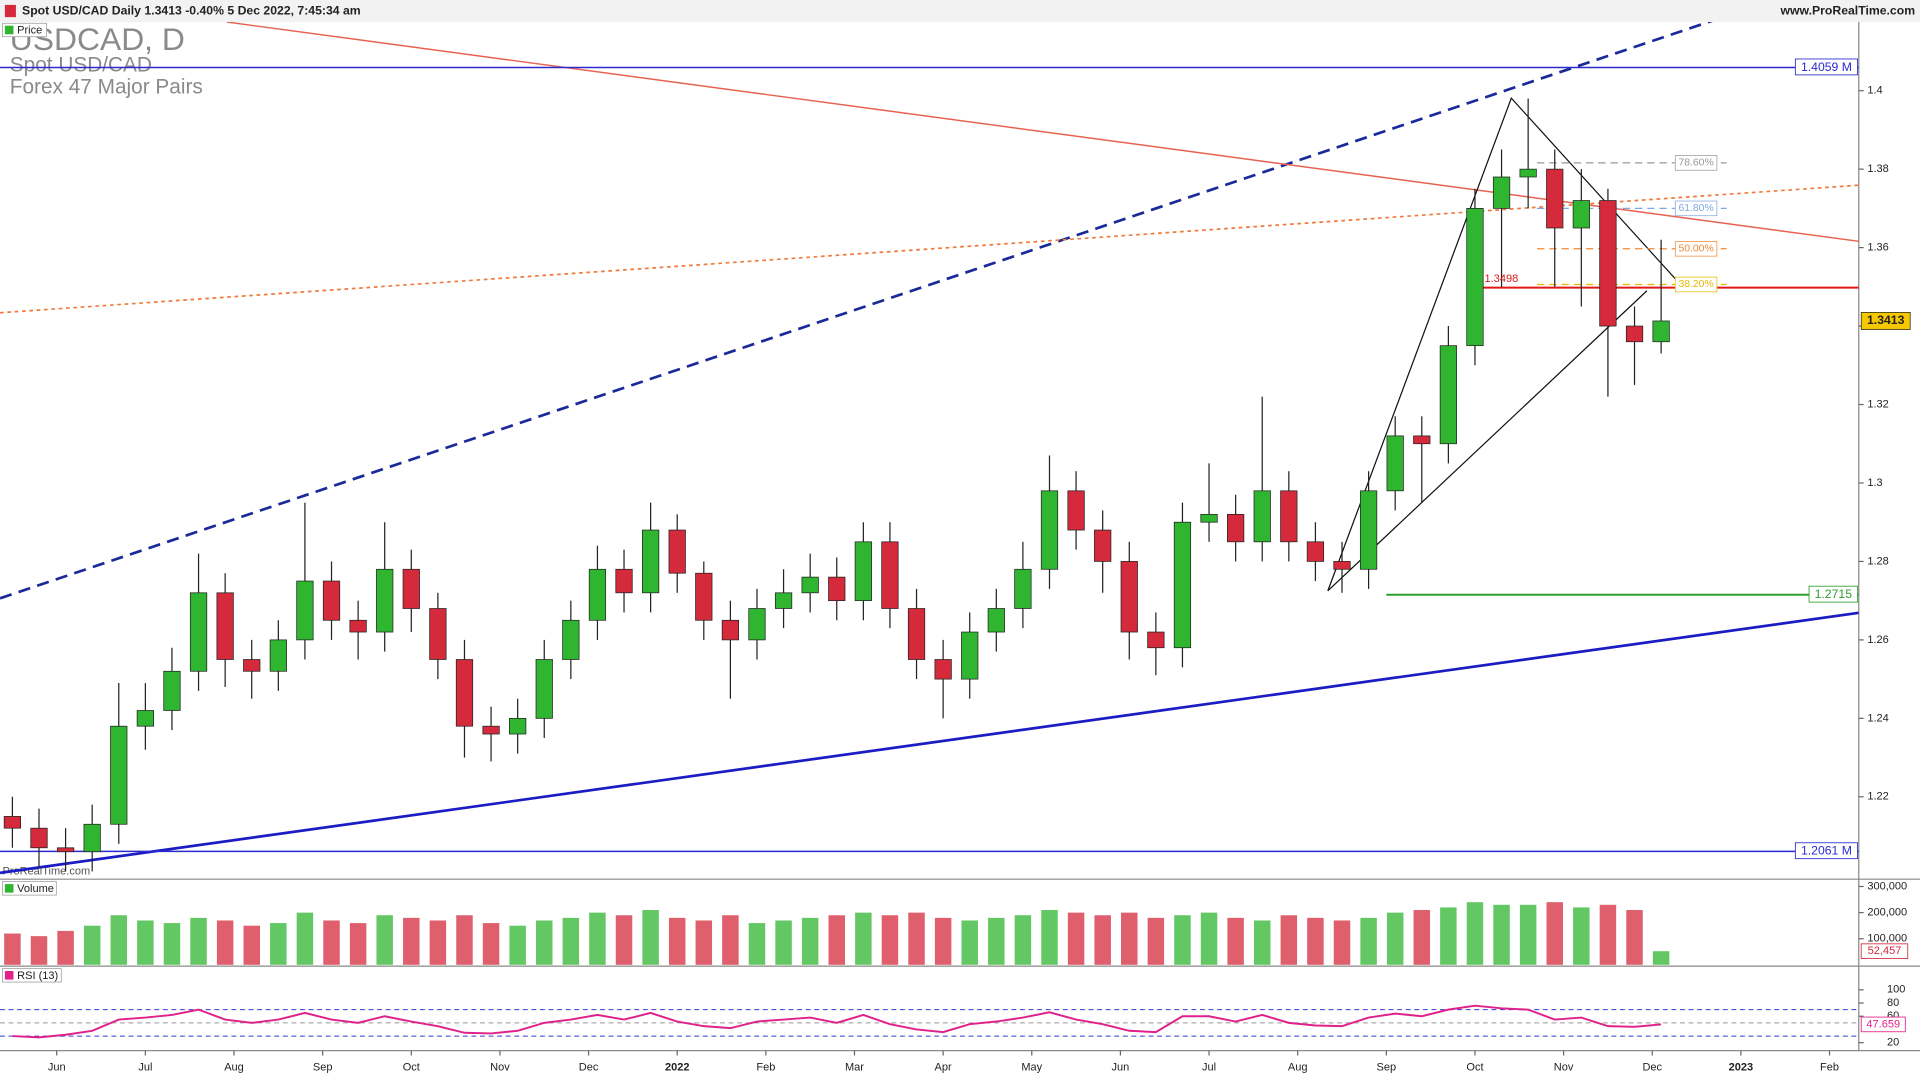 This screenshot has height=1080, width=1920. I want to click on y-tick-label: 1.24, so click(1877, 718).